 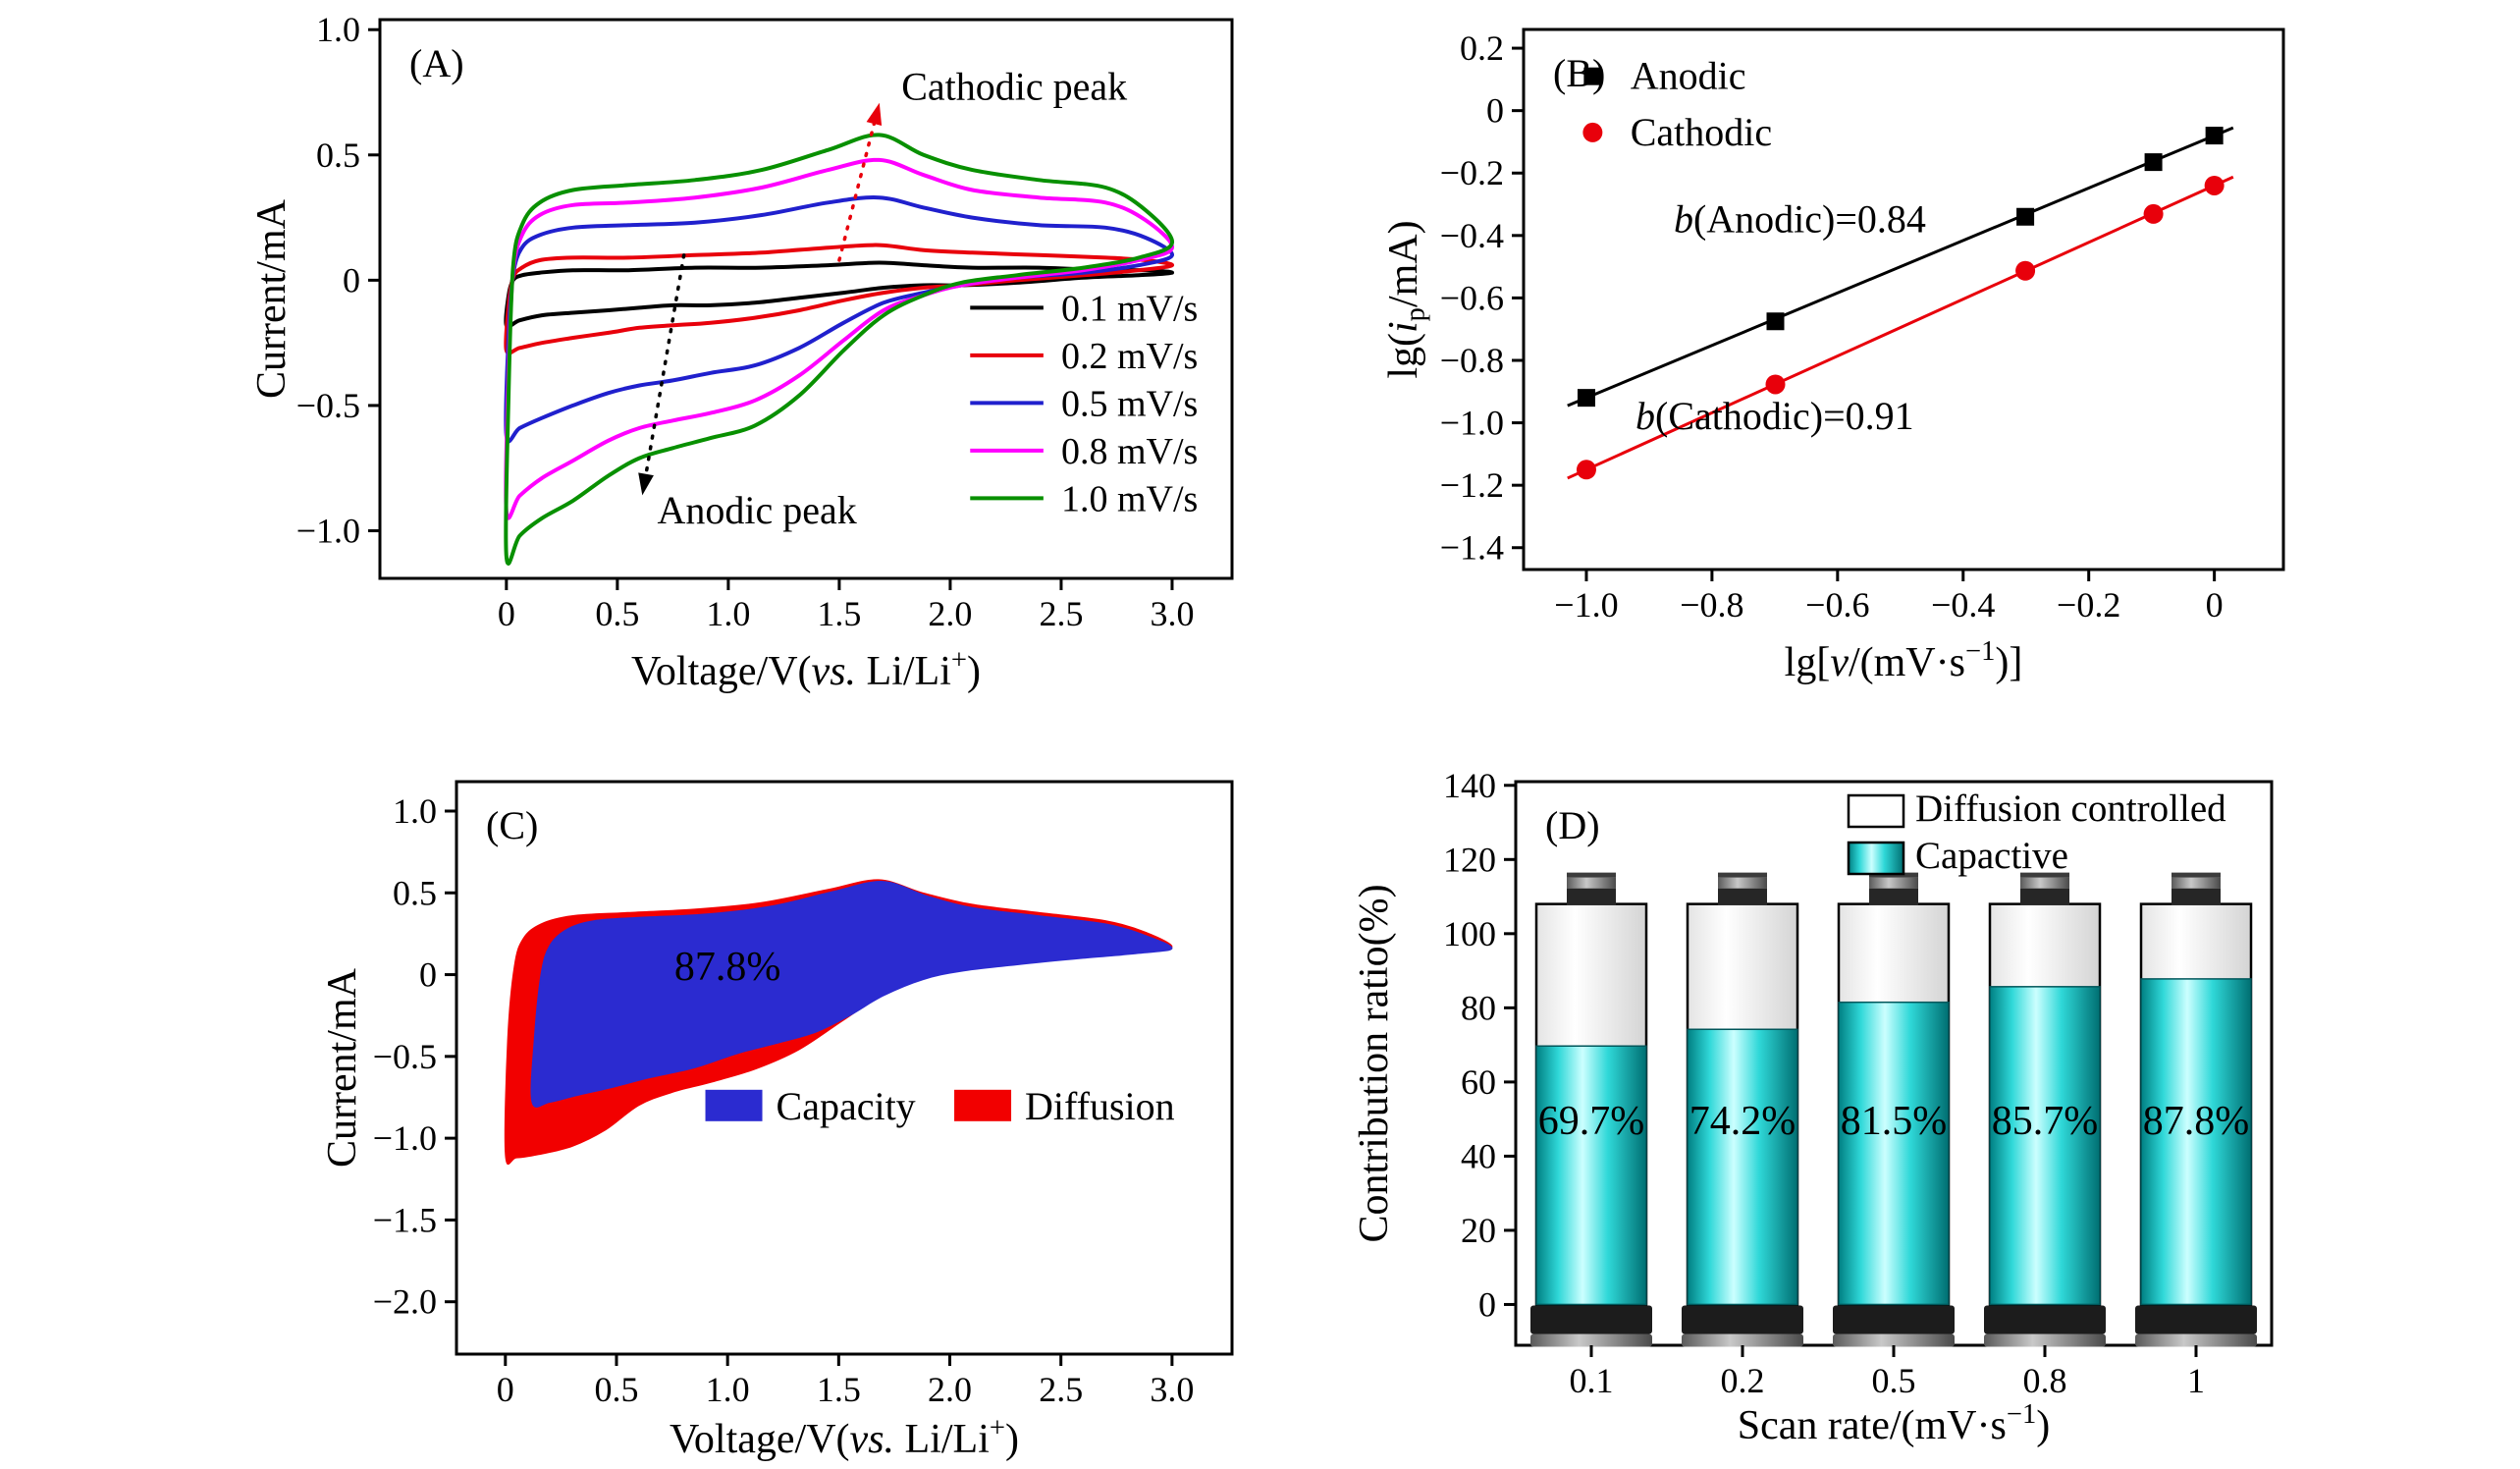 What do you see at coordinates (664, 370) in the screenshot?
I see `annotation-arrow-line` at bounding box center [664, 370].